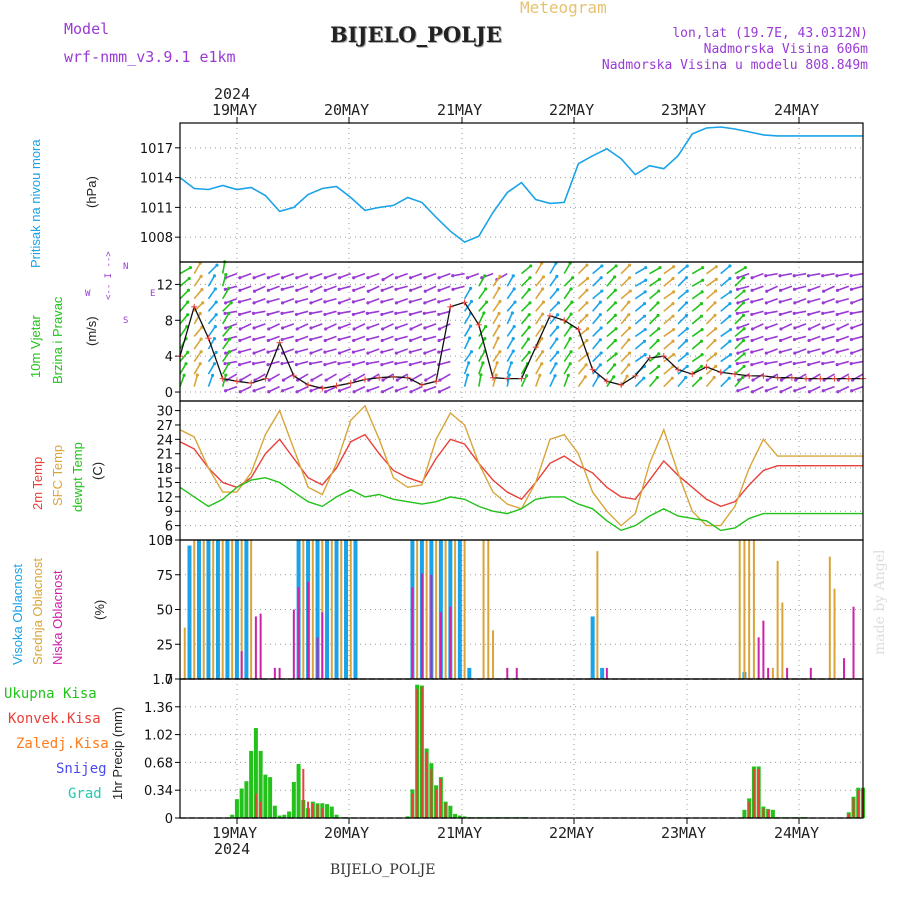 Image resolution: width=900 pixels, height=900 pixels. What do you see at coordinates (416, 34) in the screenshot?
I see `station-title: BIJELO_POLJE` at bounding box center [416, 34].